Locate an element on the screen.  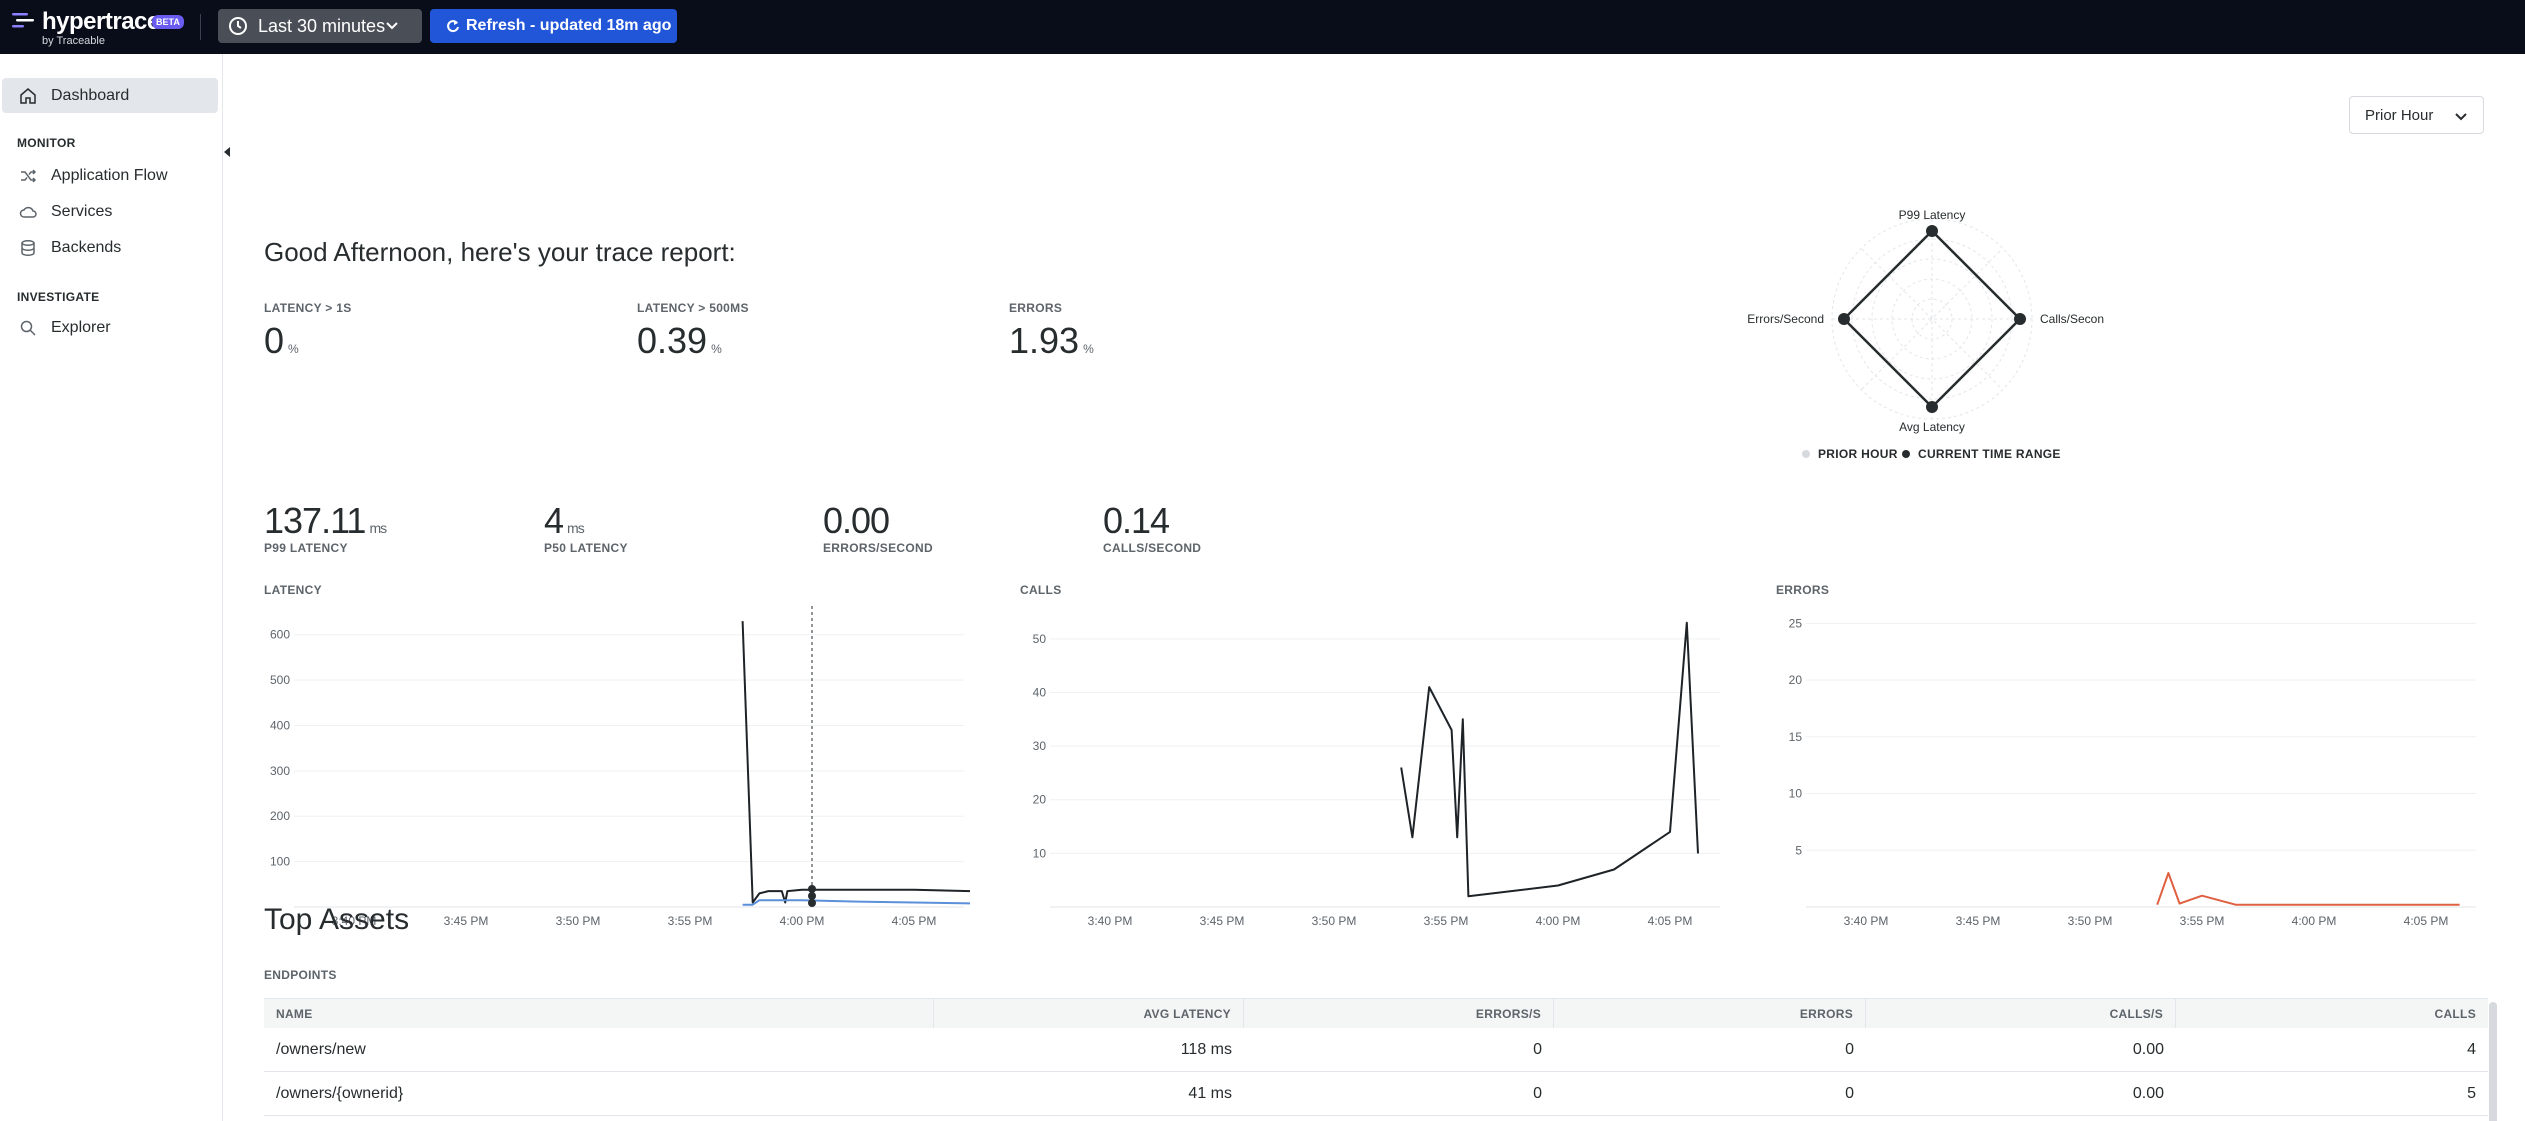
compare-period-label: Prior Hour is located at coordinates (2399, 115).